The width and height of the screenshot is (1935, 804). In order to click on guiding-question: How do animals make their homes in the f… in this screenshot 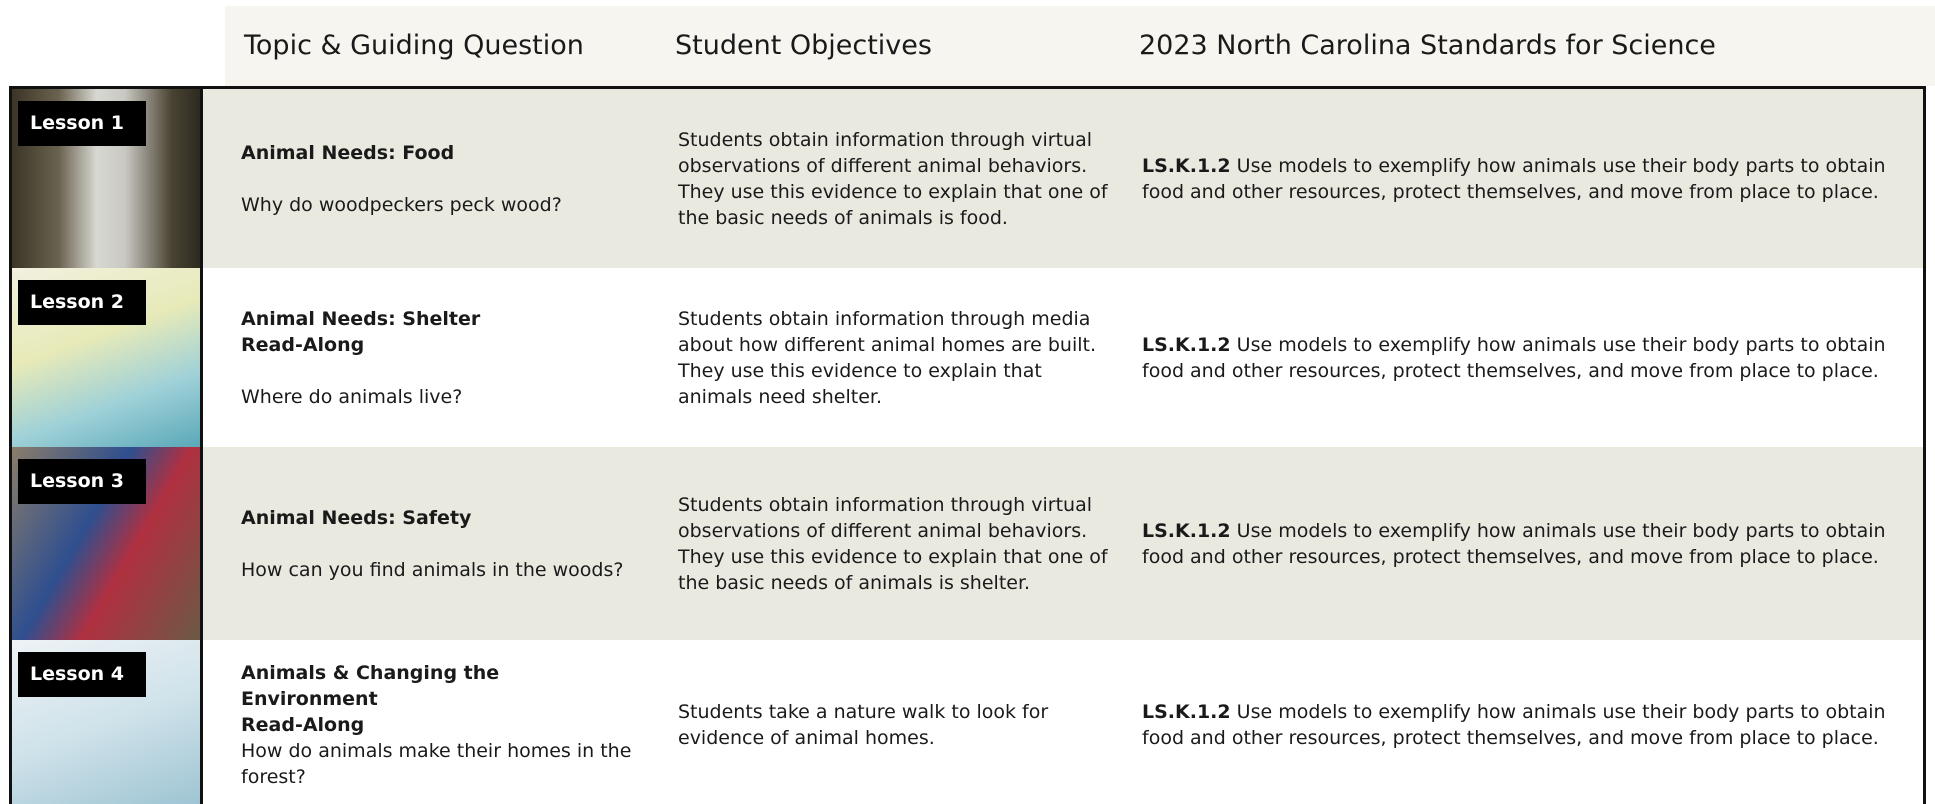, I will do `click(436, 764)`.